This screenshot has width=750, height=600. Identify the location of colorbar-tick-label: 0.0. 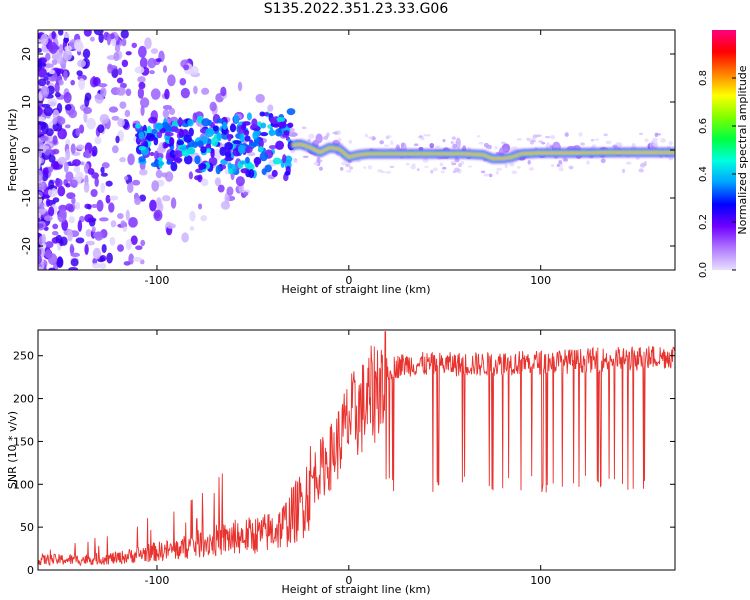
(703, 270).